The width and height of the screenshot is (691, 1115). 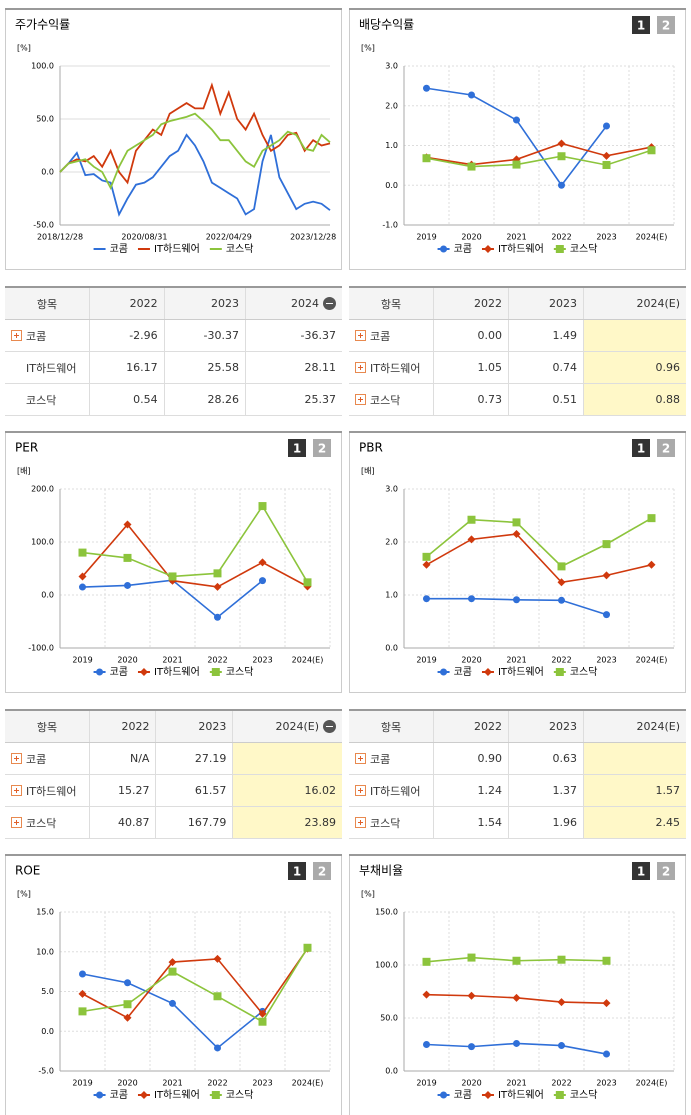 What do you see at coordinates (391, 595) in the screenshot?
I see `y-tick-label: 1.0` at bounding box center [391, 595].